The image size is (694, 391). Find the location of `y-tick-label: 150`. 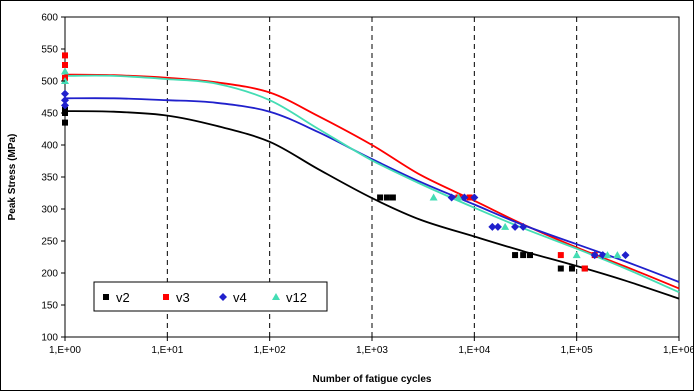

y-tick-label: 150 is located at coordinates (49, 306).